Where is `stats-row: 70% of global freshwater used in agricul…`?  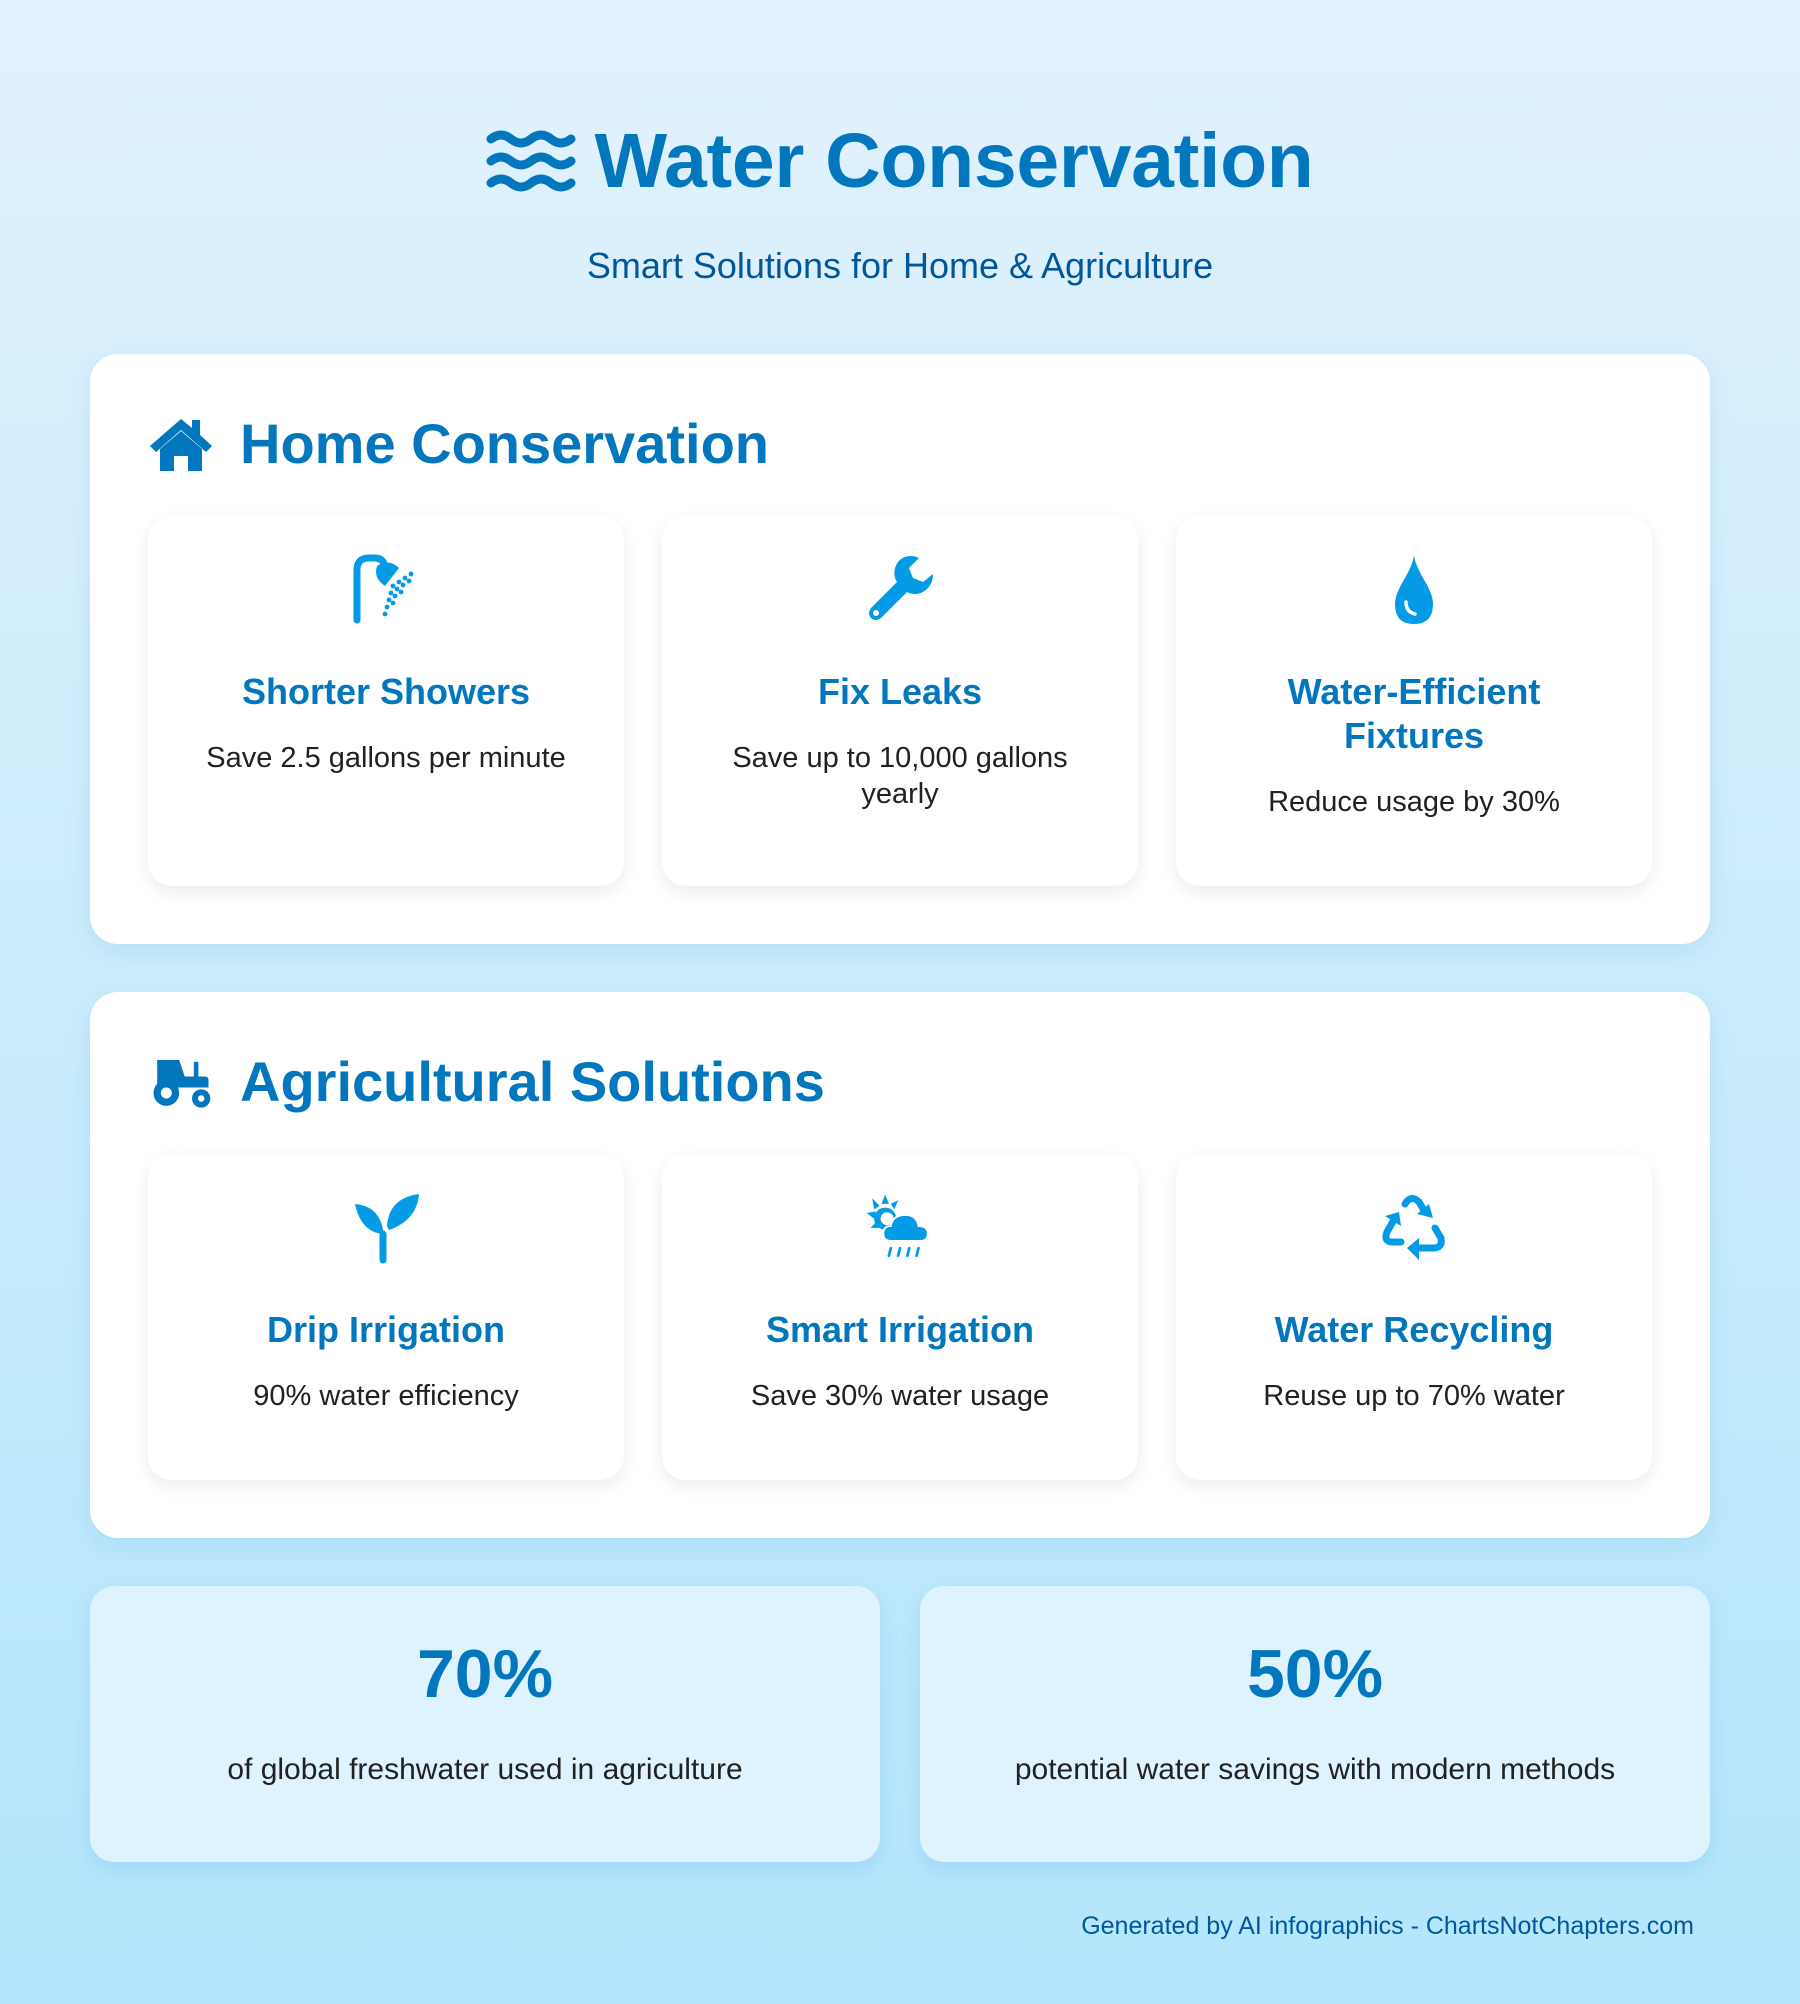
stats-row: 70% of global freshwater used in agricul… is located at coordinates (900, 1724).